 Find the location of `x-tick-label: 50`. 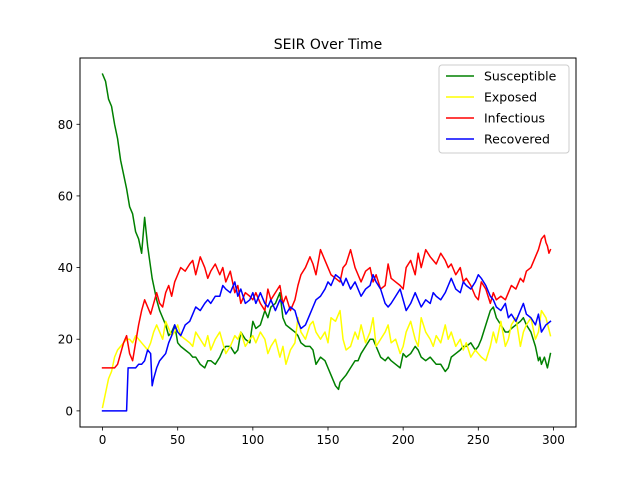

x-tick-label: 50 is located at coordinates (177, 440).